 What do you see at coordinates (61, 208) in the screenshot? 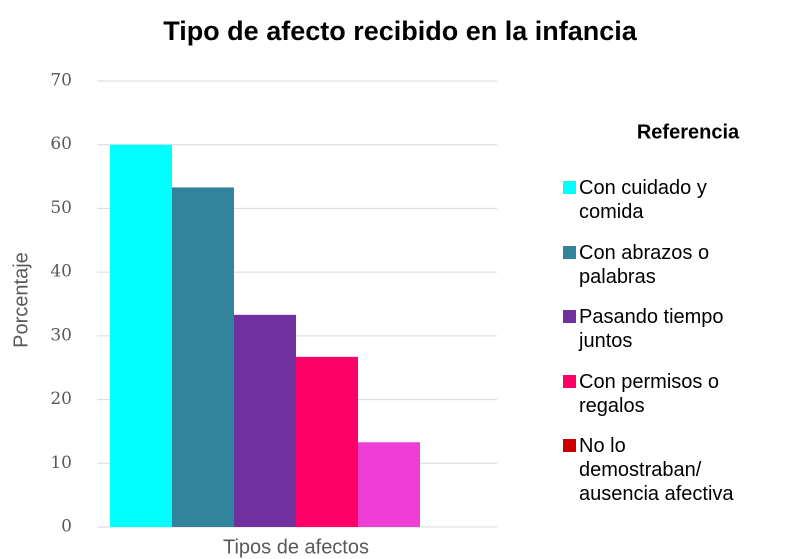
I see `y-tick-label: 50` at bounding box center [61, 208].